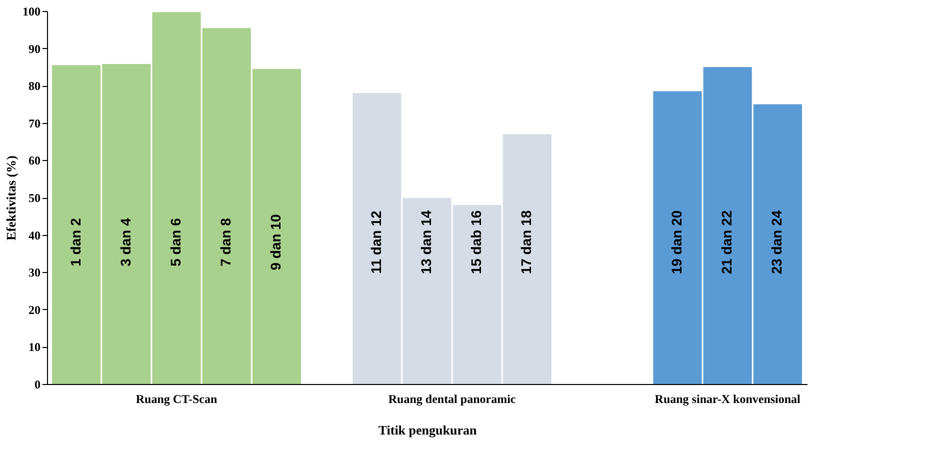 This screenshot has width=928, height=476. Describe the element at coordinates (428, 430) in the screenshot. I see `x-axis-title: Titik pengukuran` at that location.